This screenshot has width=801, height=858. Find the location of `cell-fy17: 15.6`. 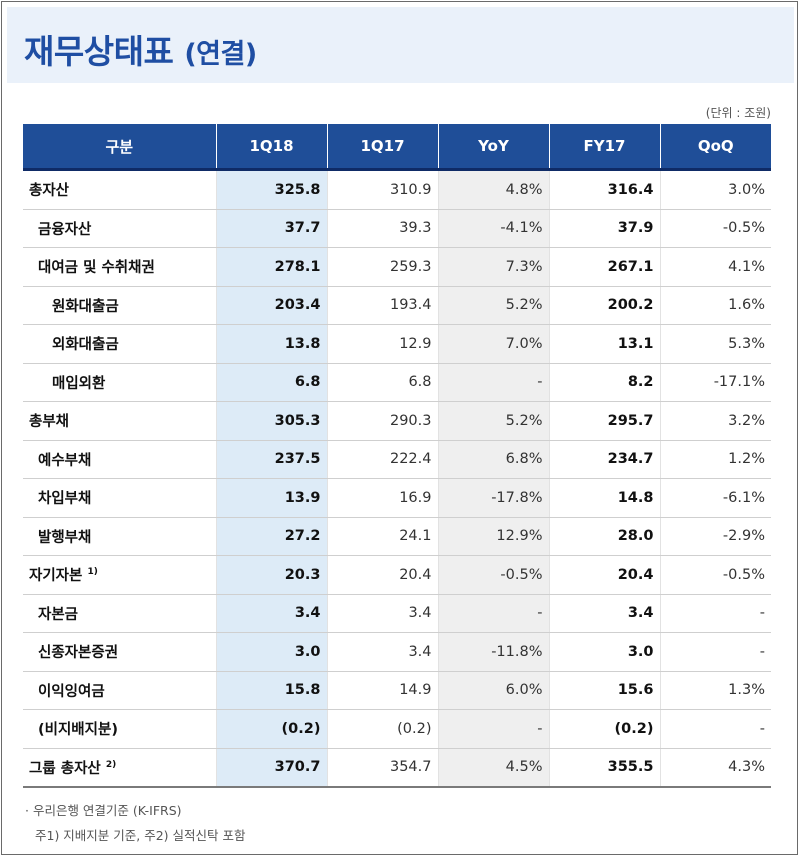

cell-fy17: 15.6 is located at coordinates (604, 690).